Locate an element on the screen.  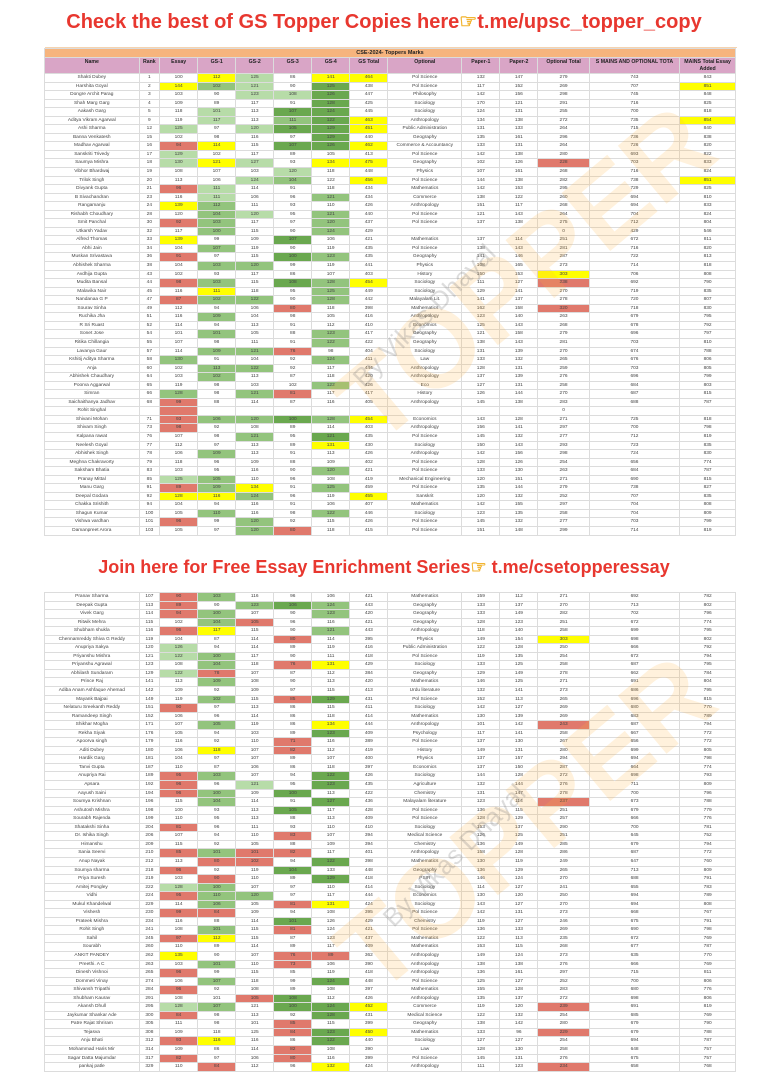
score-cell: 89 is located at coordinates (293, 445).